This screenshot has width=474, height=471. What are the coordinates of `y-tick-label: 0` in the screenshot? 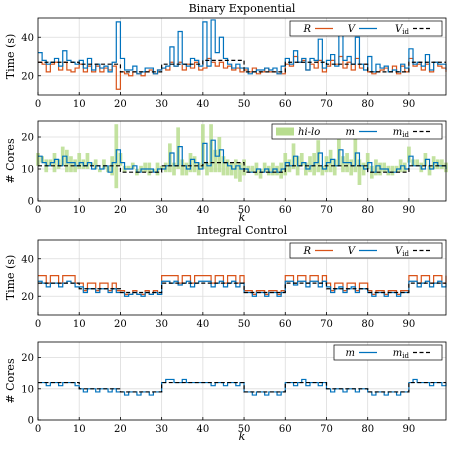 It's located at (31, 421).